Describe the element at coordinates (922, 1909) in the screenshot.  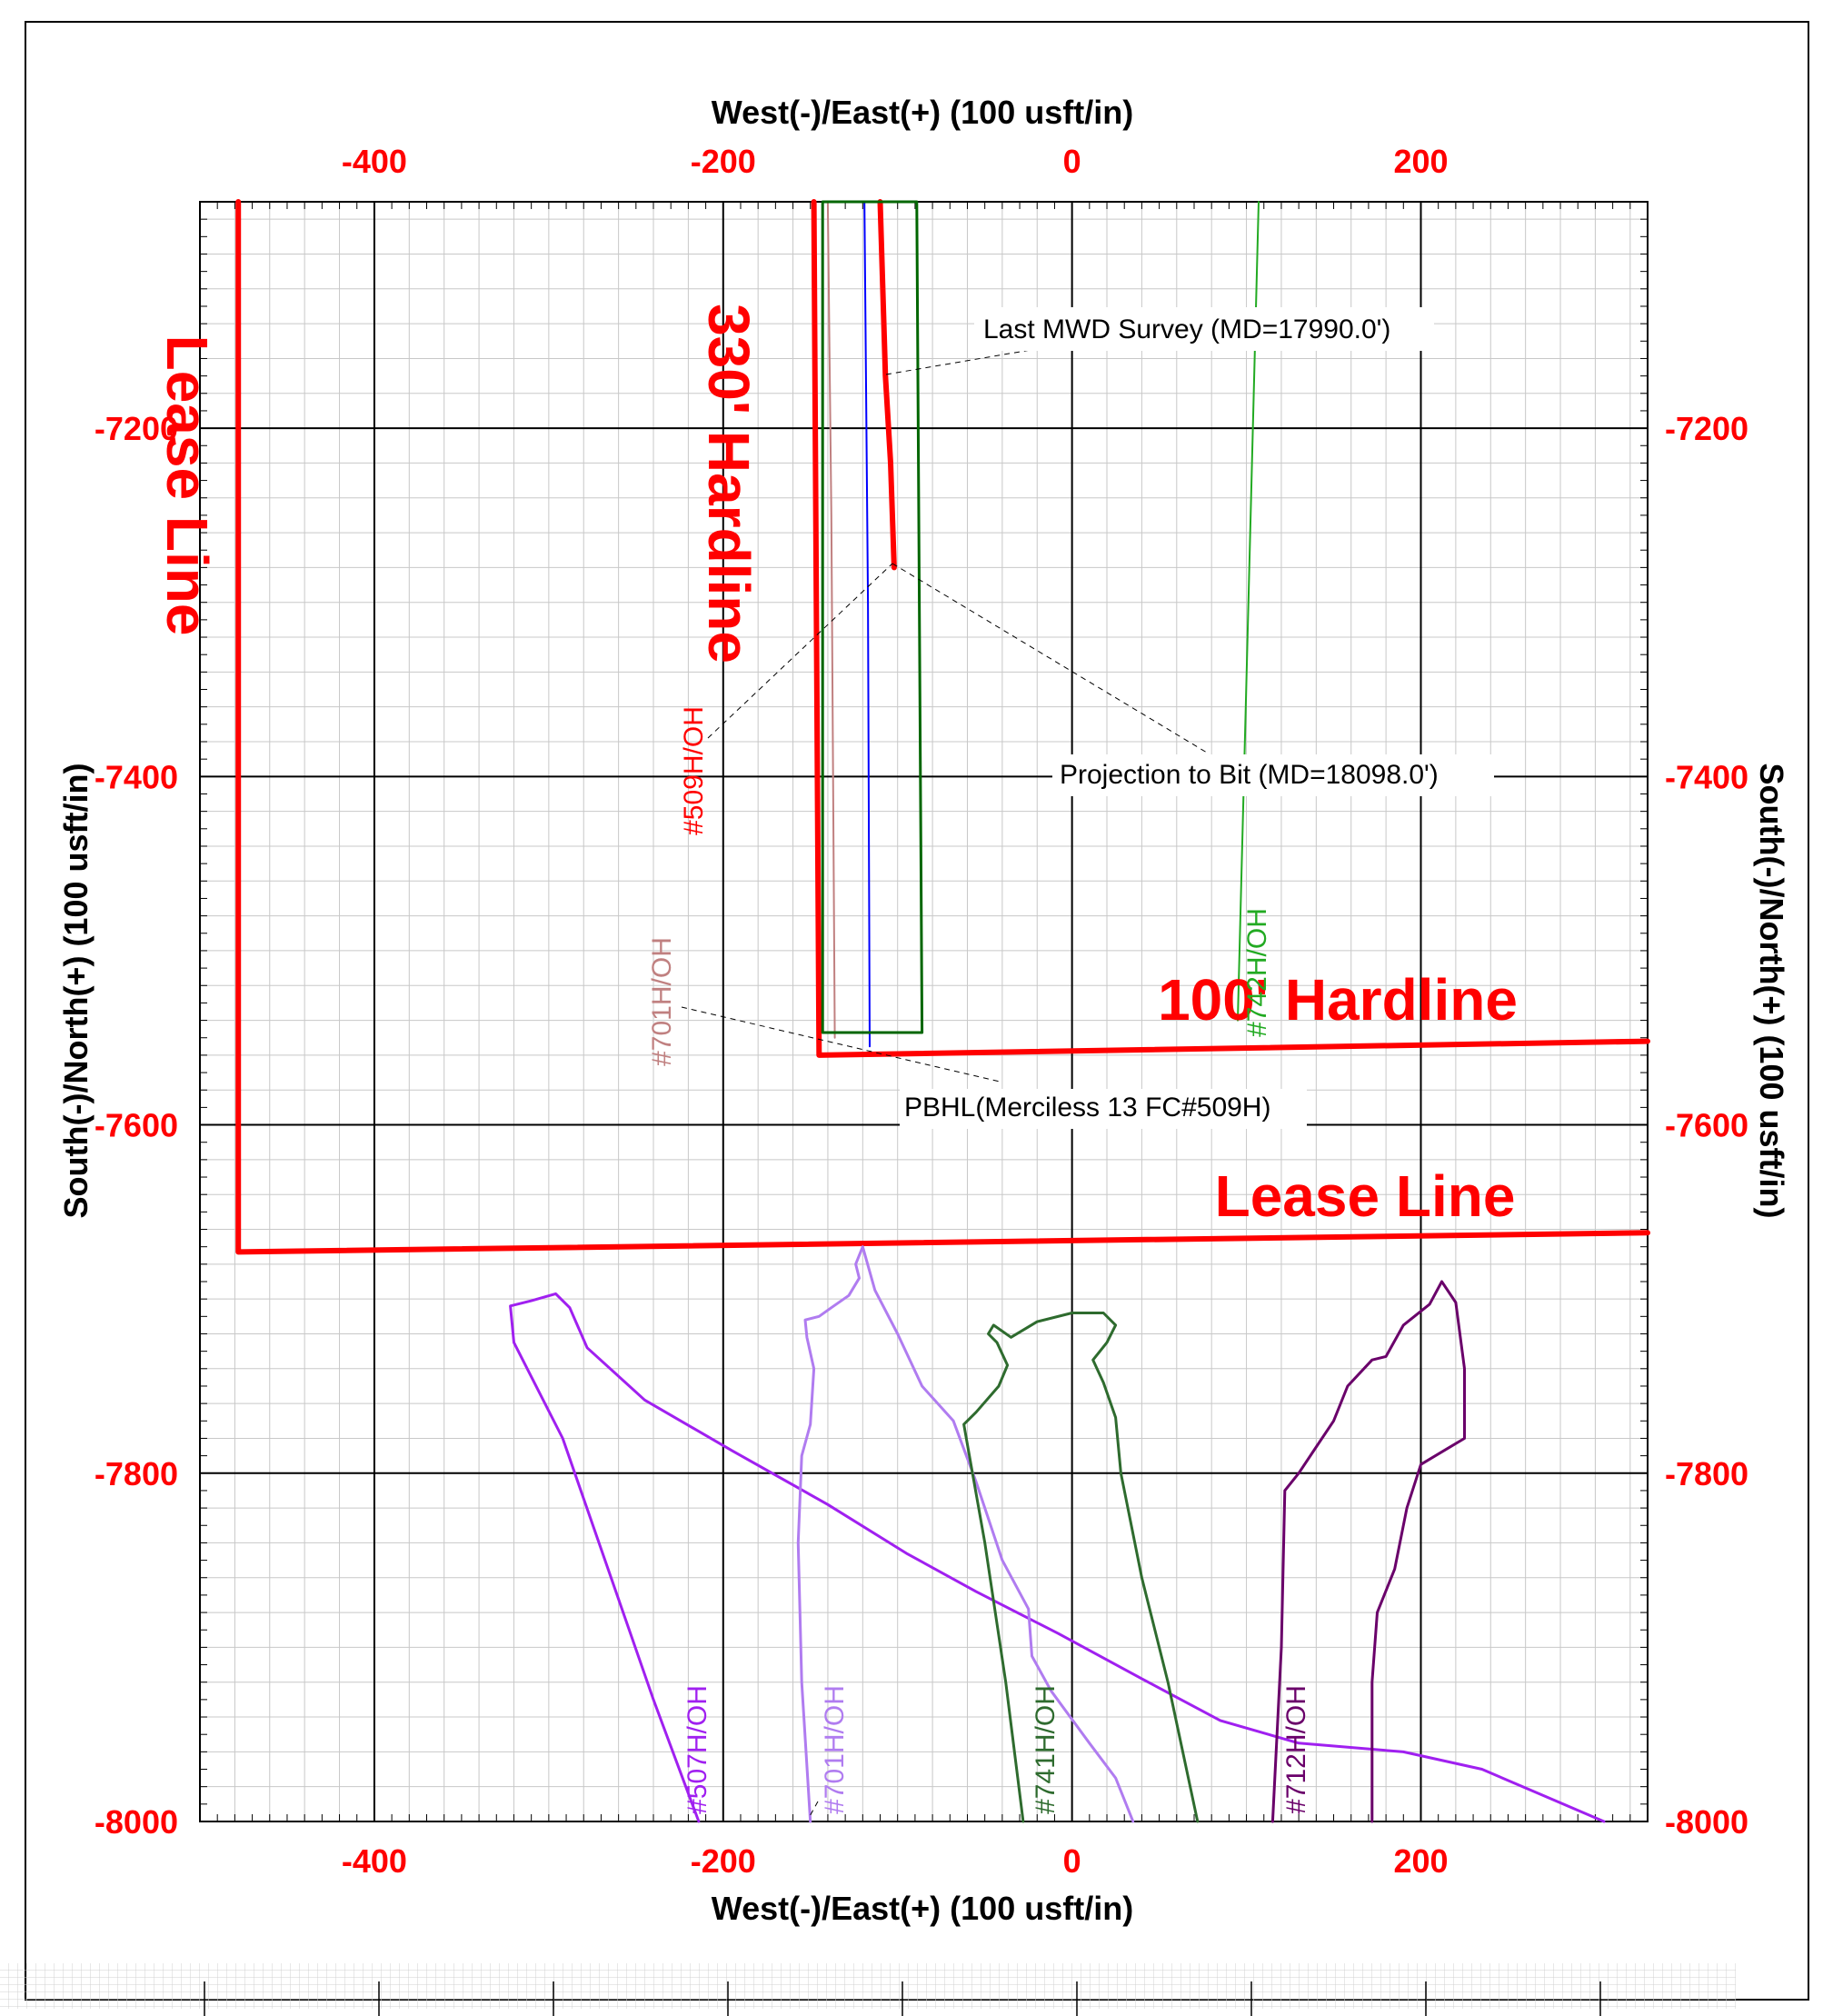
I see `bottom-axis-title: West(-)/East(+) (100 usft/in)` at that location.